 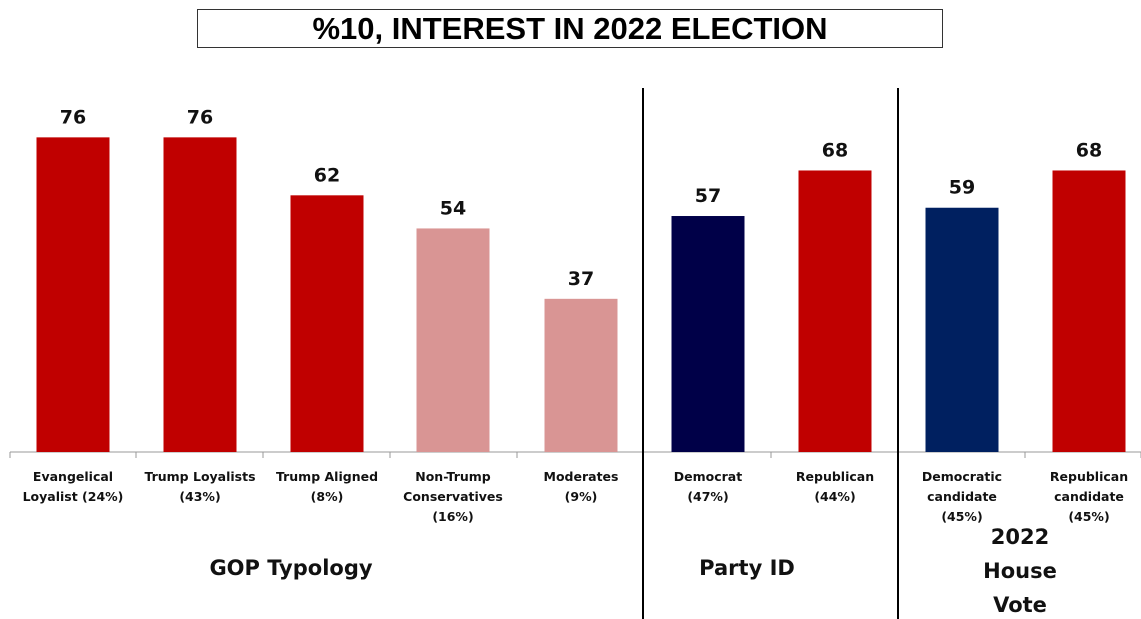 I want to click on category-label: (47%), so click(x=707, y=496).